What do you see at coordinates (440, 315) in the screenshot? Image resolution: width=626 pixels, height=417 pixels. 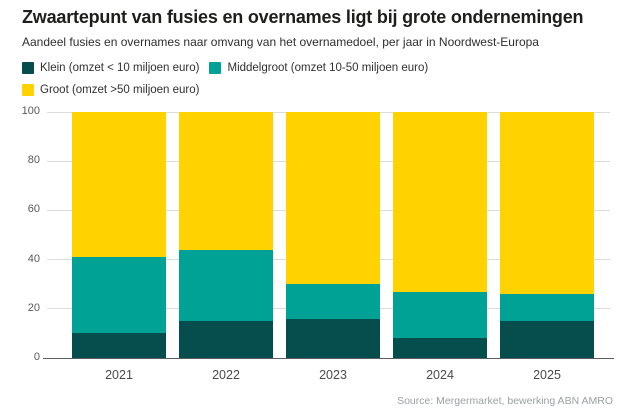 I see `bar-segment-2024-middelgroot` at bounding box center [440, 315].